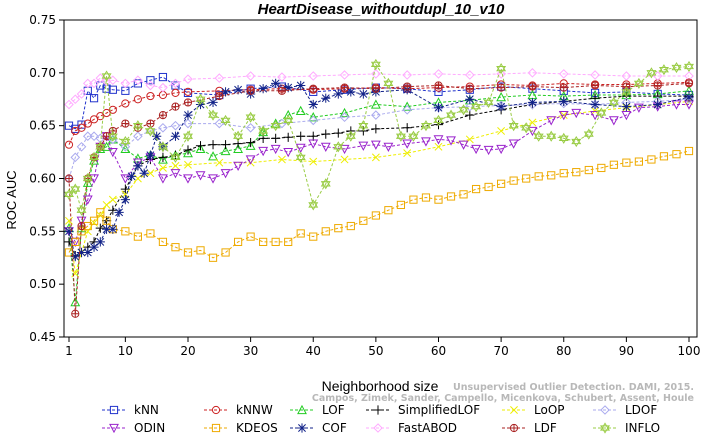  Describe the element at coordinates (529, 427) in the screenshot. I see `legend-item-ldf: LDF` at that location.